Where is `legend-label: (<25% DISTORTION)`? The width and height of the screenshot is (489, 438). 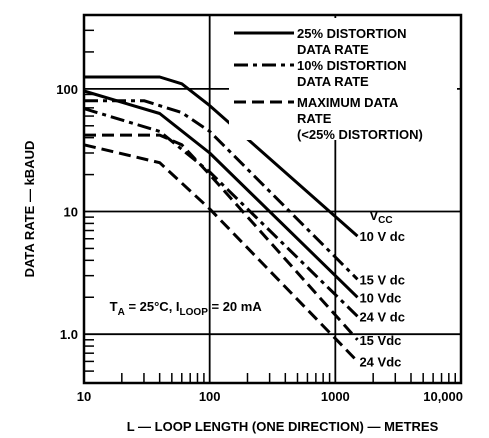
legend-label: (<25% DISTORTION) is located at coordinates (360, 134).